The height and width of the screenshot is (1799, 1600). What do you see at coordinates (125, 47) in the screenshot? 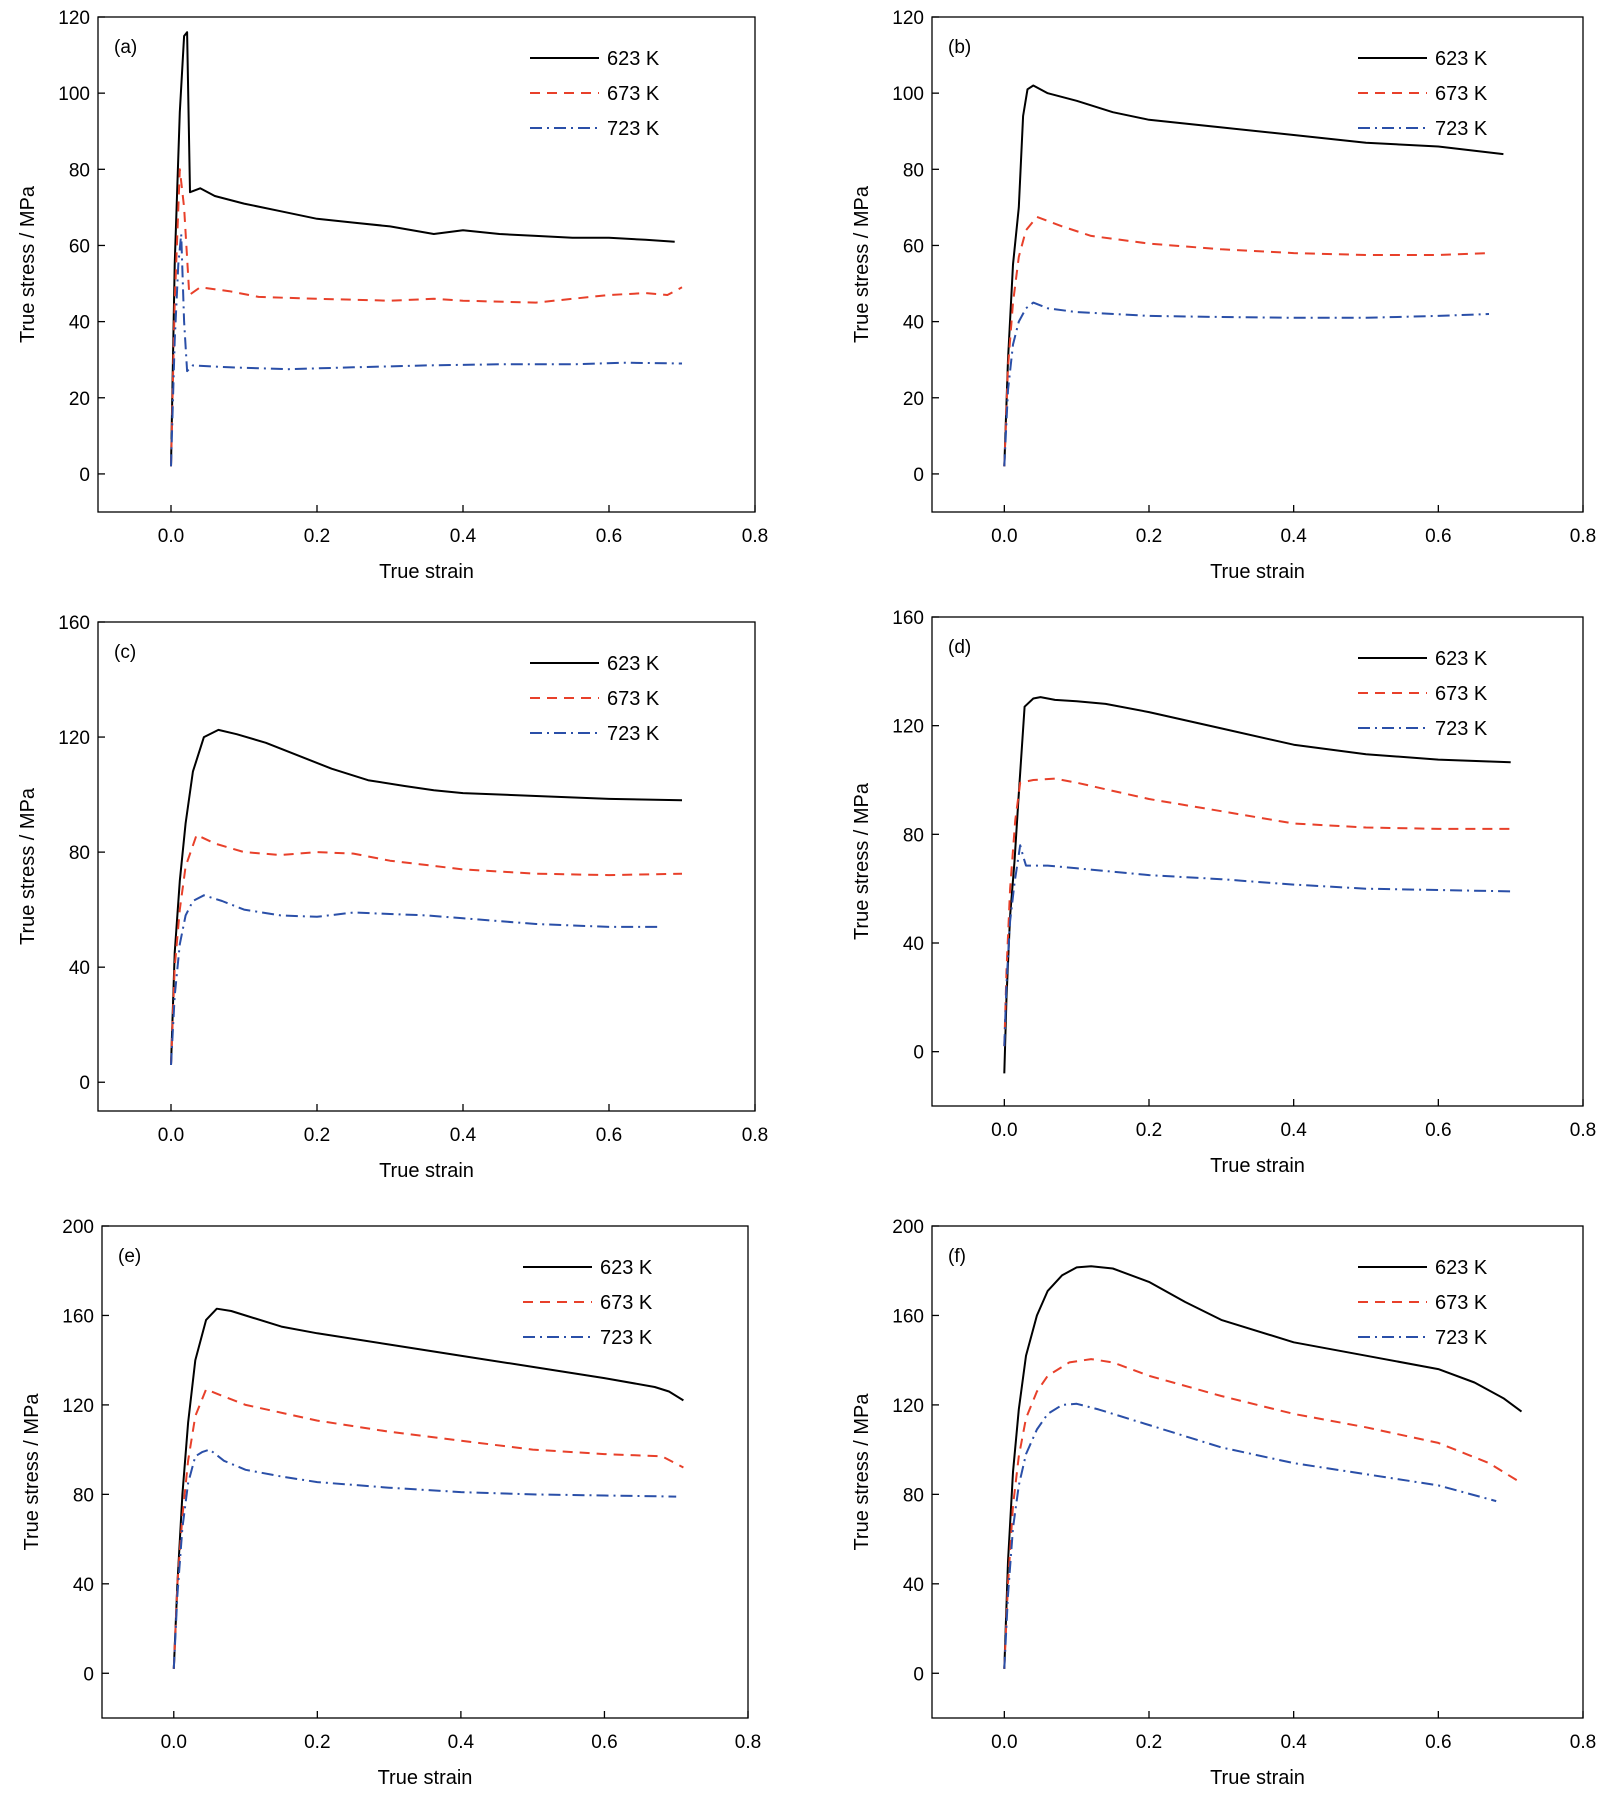
I see `panel-label: (a)` at bounding box center [125, 47].